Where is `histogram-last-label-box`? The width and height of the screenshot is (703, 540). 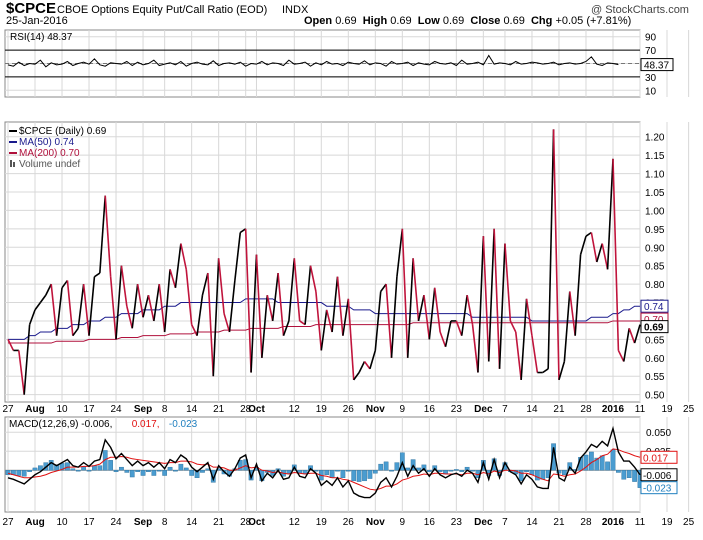
histogram-last-label-box is located at coordinates (659, 488).